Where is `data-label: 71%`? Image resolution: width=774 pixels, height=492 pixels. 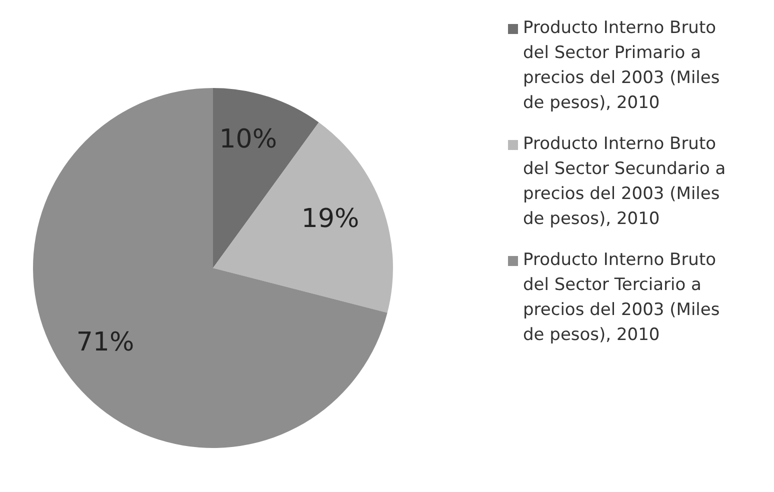 data-label: 71% is located at coordinates (105, 343).